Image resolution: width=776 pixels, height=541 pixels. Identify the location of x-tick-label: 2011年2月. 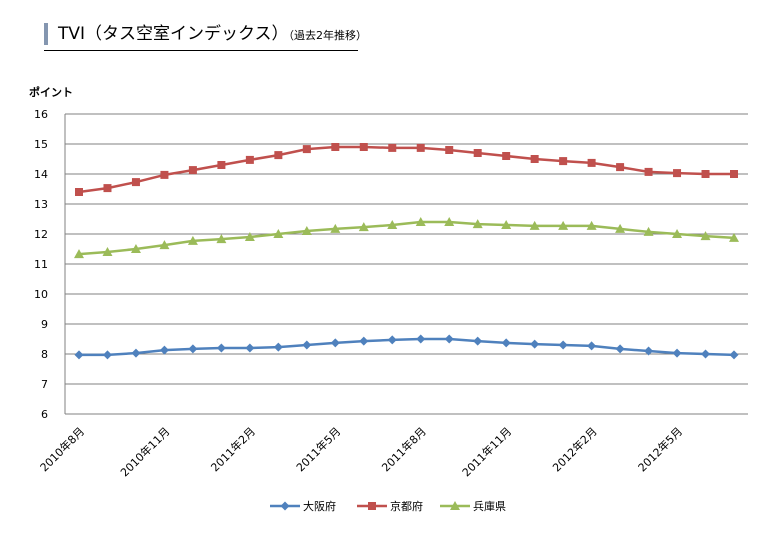
(233, 449).